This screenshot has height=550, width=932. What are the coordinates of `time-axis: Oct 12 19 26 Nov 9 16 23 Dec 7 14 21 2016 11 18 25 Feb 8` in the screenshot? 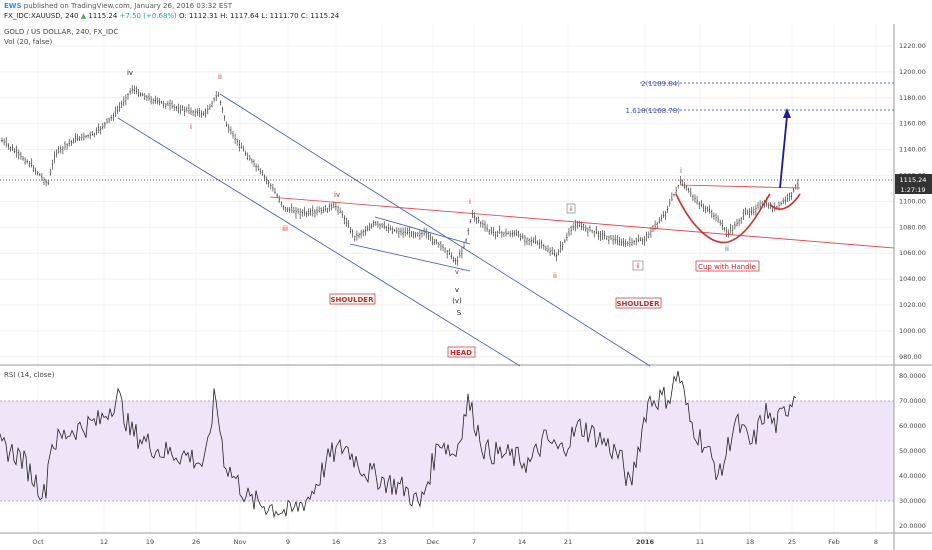 It's located at (455, 542).